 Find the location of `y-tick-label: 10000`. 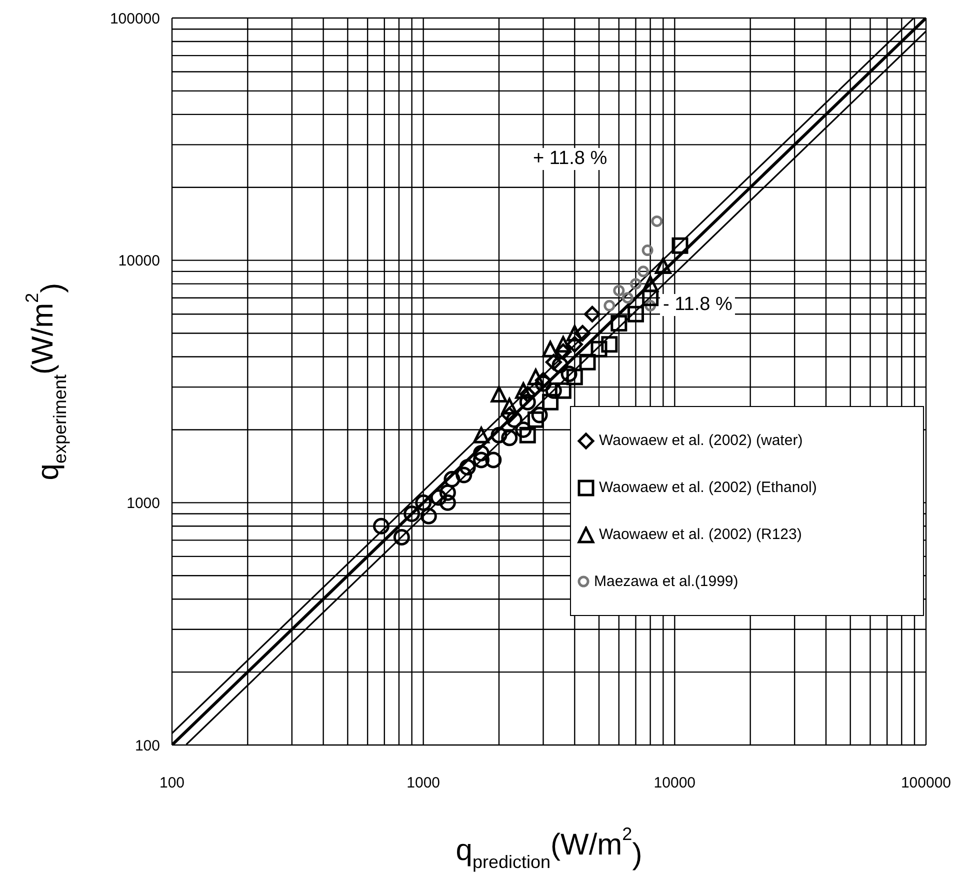

y-tick-label: 10000 is located at coordinates (139, 261).